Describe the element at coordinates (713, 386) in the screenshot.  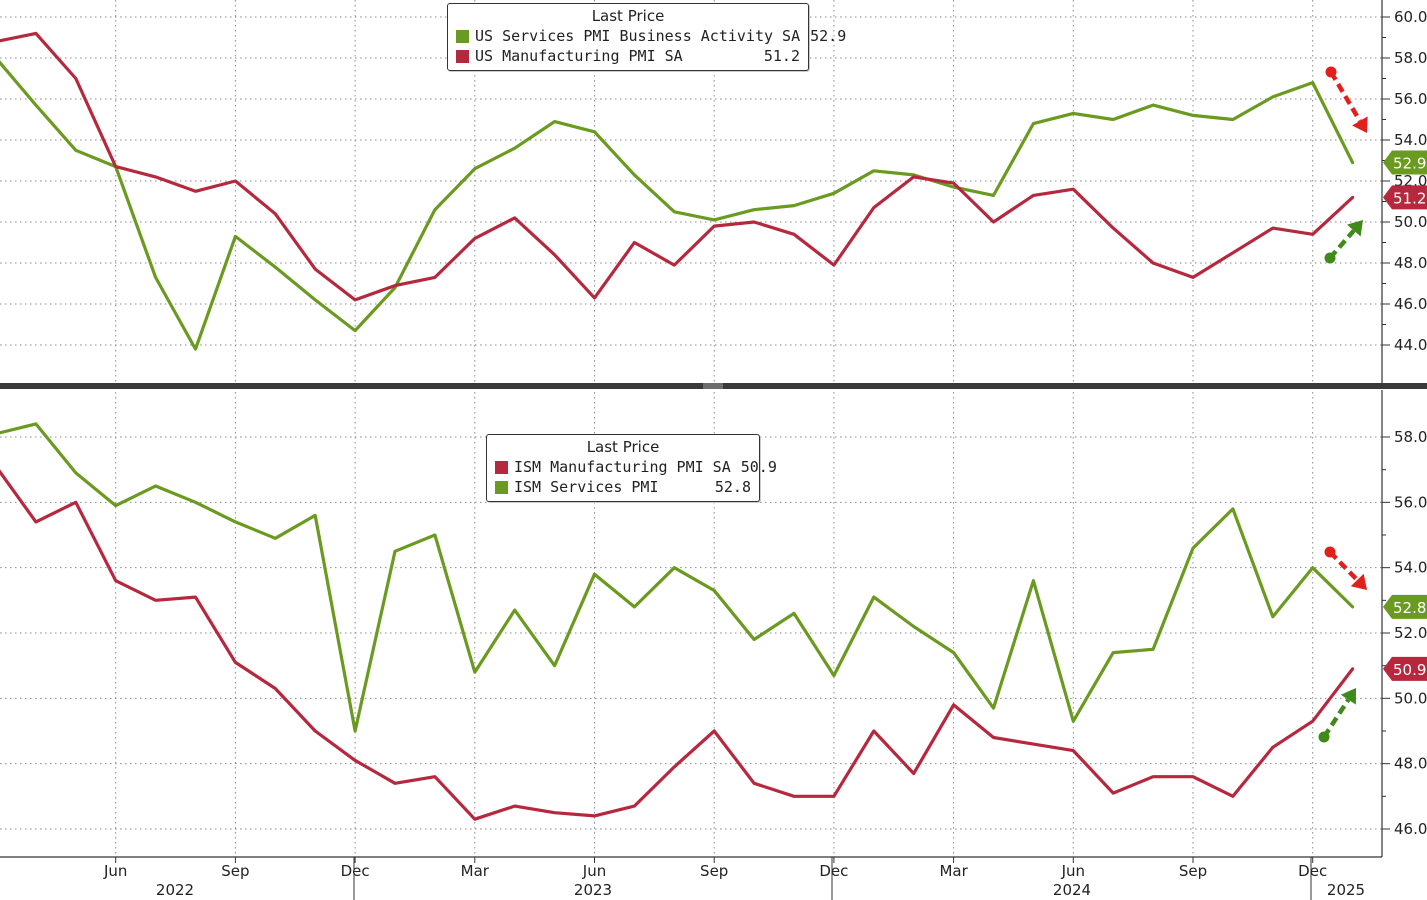
I see `panel-divider-handle` at that location.